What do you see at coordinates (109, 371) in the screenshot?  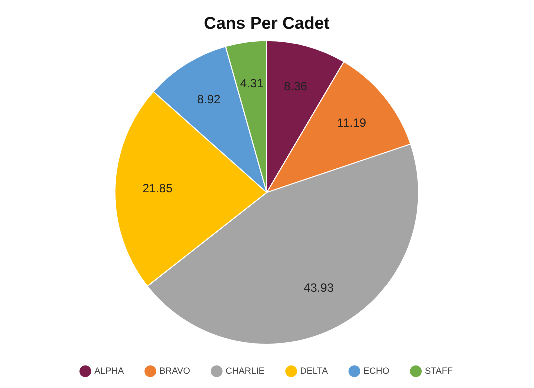 I see `legend-label: ALPHA` at bounding box center [109, 371].